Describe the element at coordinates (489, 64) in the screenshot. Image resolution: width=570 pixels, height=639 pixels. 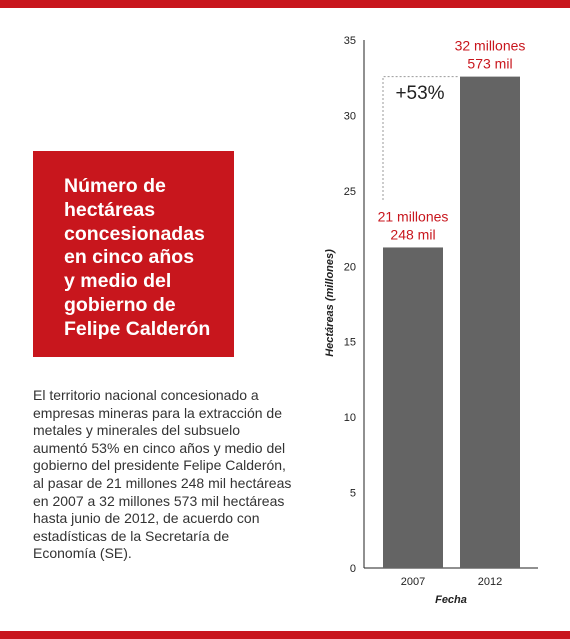
I see `data-label: 573 mil` at that location.